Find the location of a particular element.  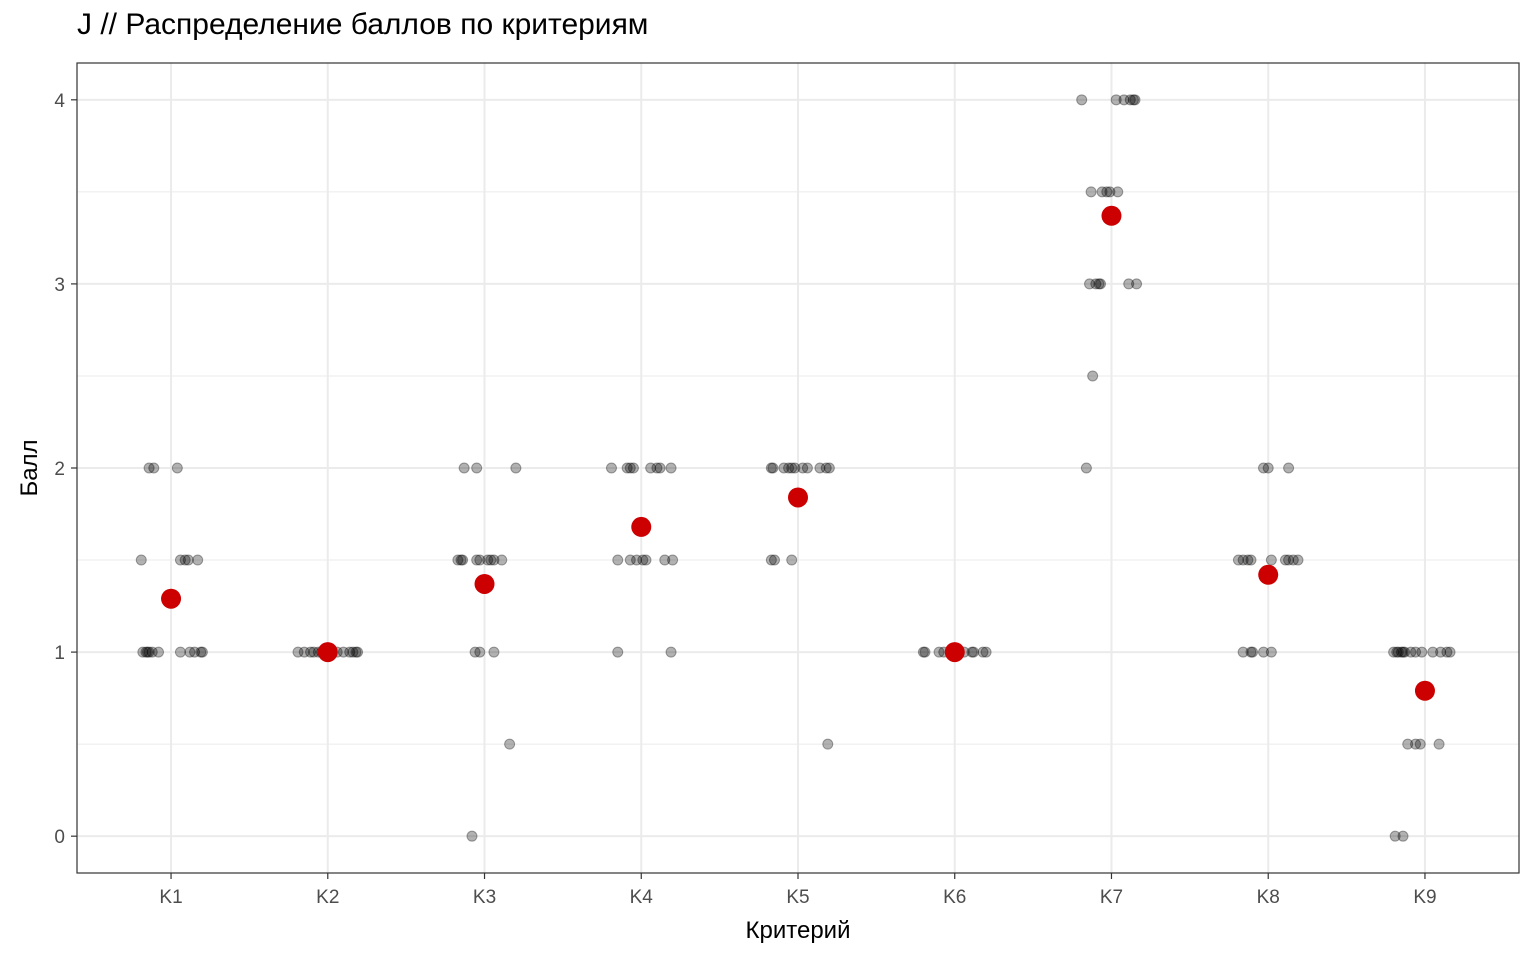

x-tick-label: K5 is located at coordinates (797, 897).